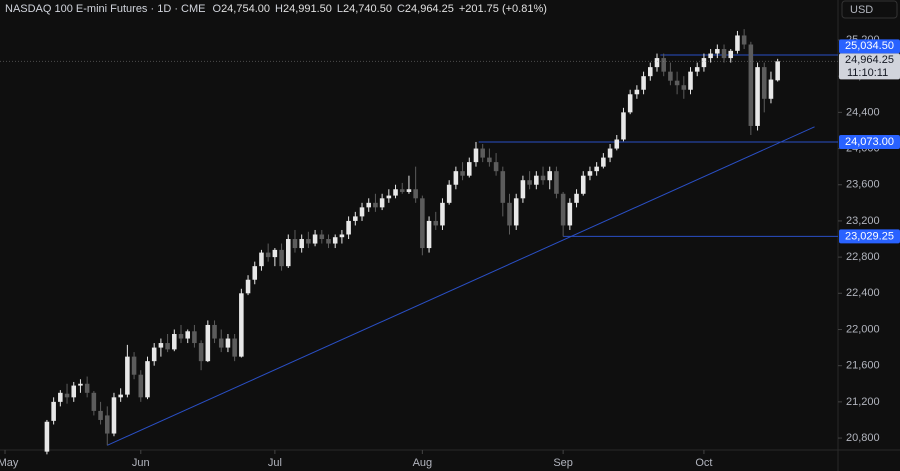 The width and height of the screenshot is (900, 471). I want to click on ohlc-key: C, so click(401, 9).